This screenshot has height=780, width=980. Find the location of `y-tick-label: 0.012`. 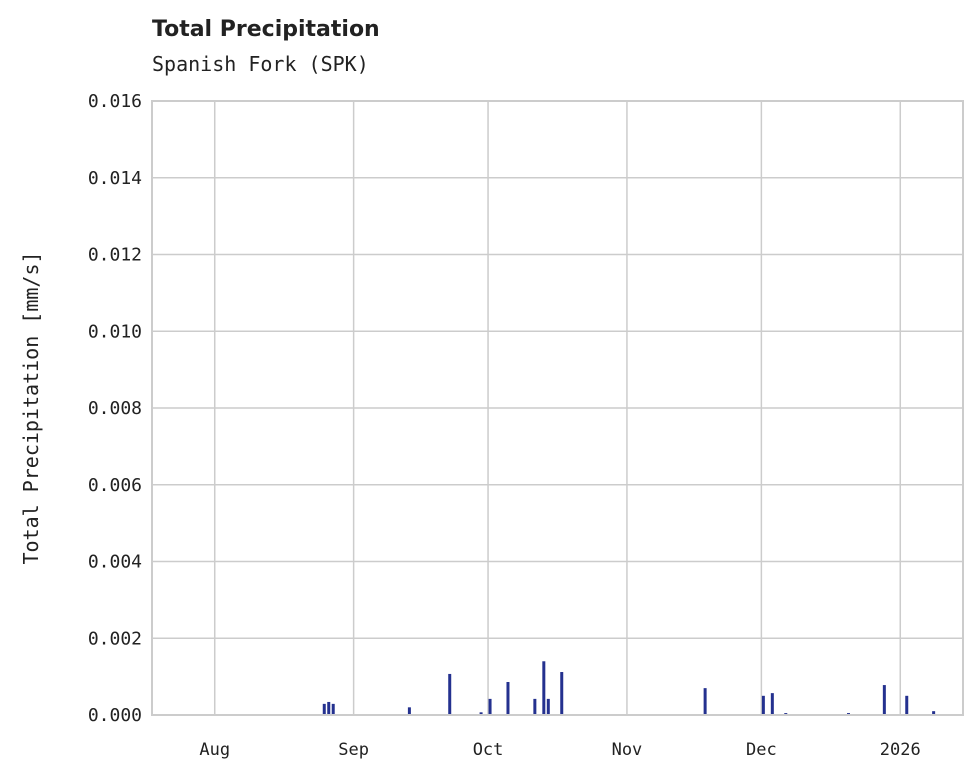

y-tick-label: 0.012 is located at coordinates (115, 255).